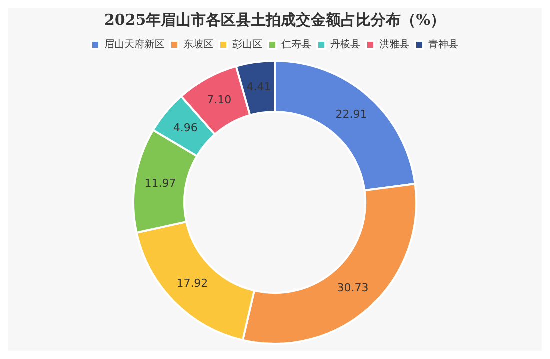 The width and height of the screenshot is (550, 359). I want to click on legend-label: 东坡区, so click(199, 44).